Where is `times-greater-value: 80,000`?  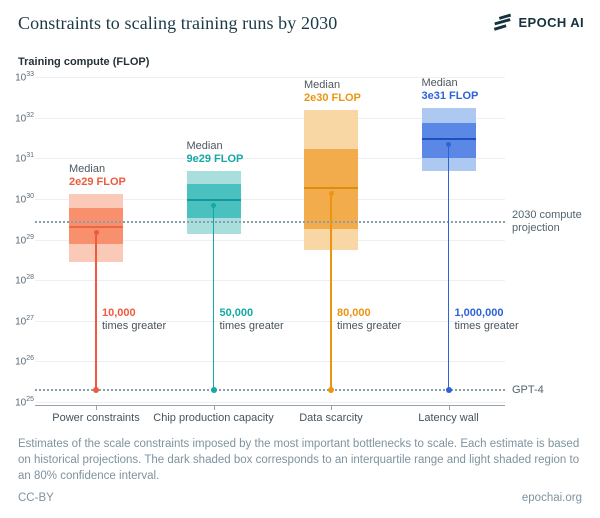 times-greater-value: 80,000 is located at coordinates (354, 313).